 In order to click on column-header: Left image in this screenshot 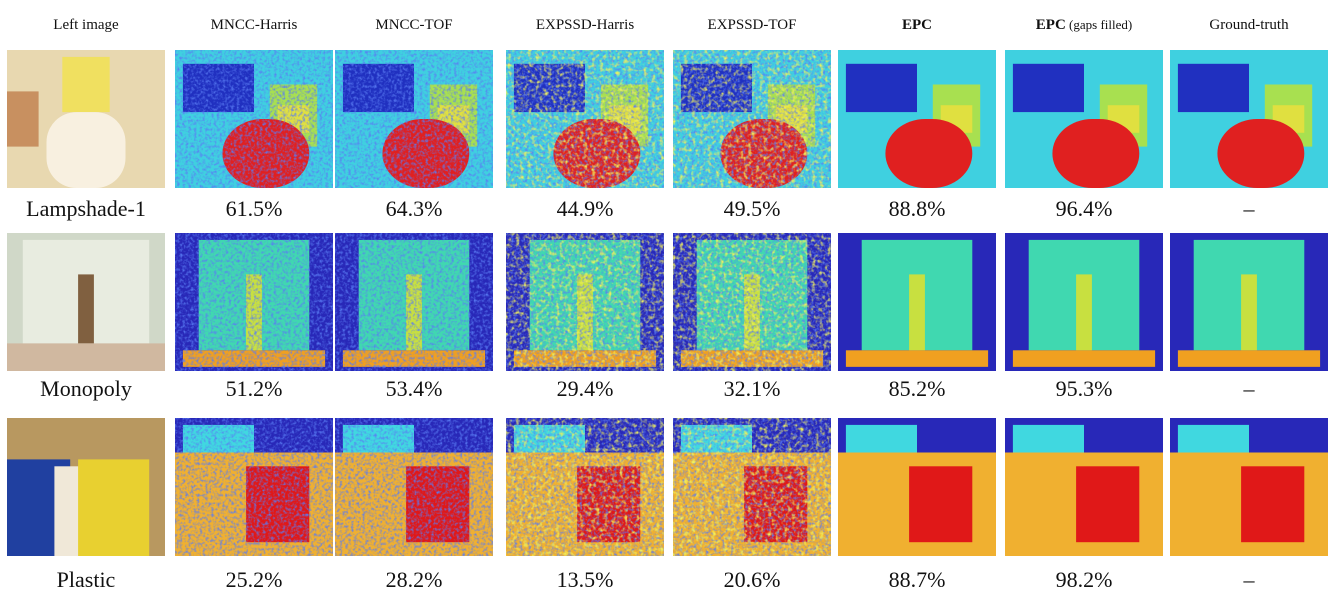, I will do `click(86, 25)`.